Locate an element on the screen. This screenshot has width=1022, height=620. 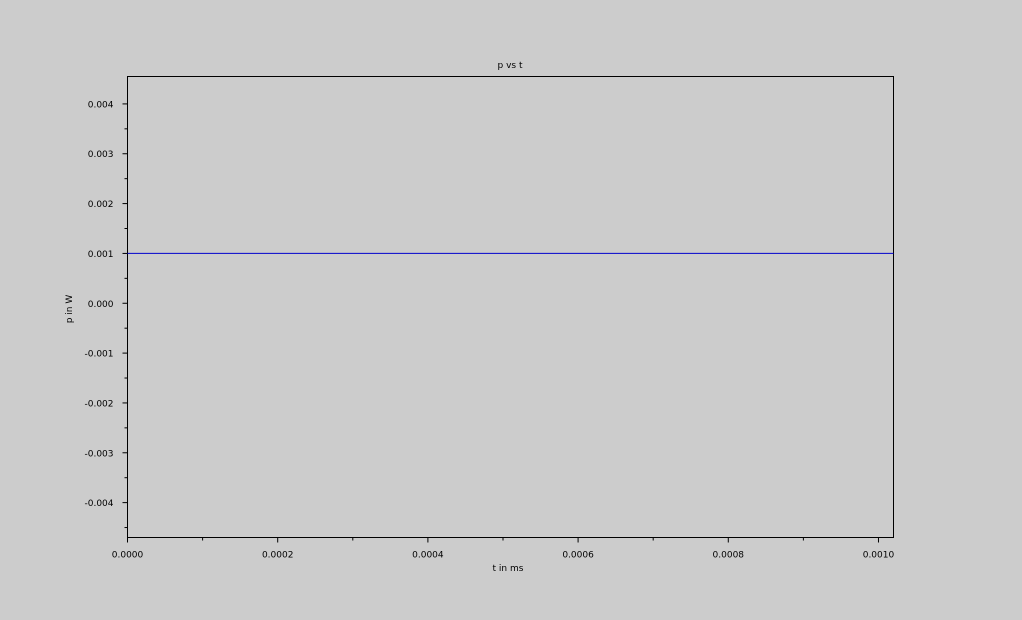
y-tick-label: 0.000 is located at coordinates (101, 305).